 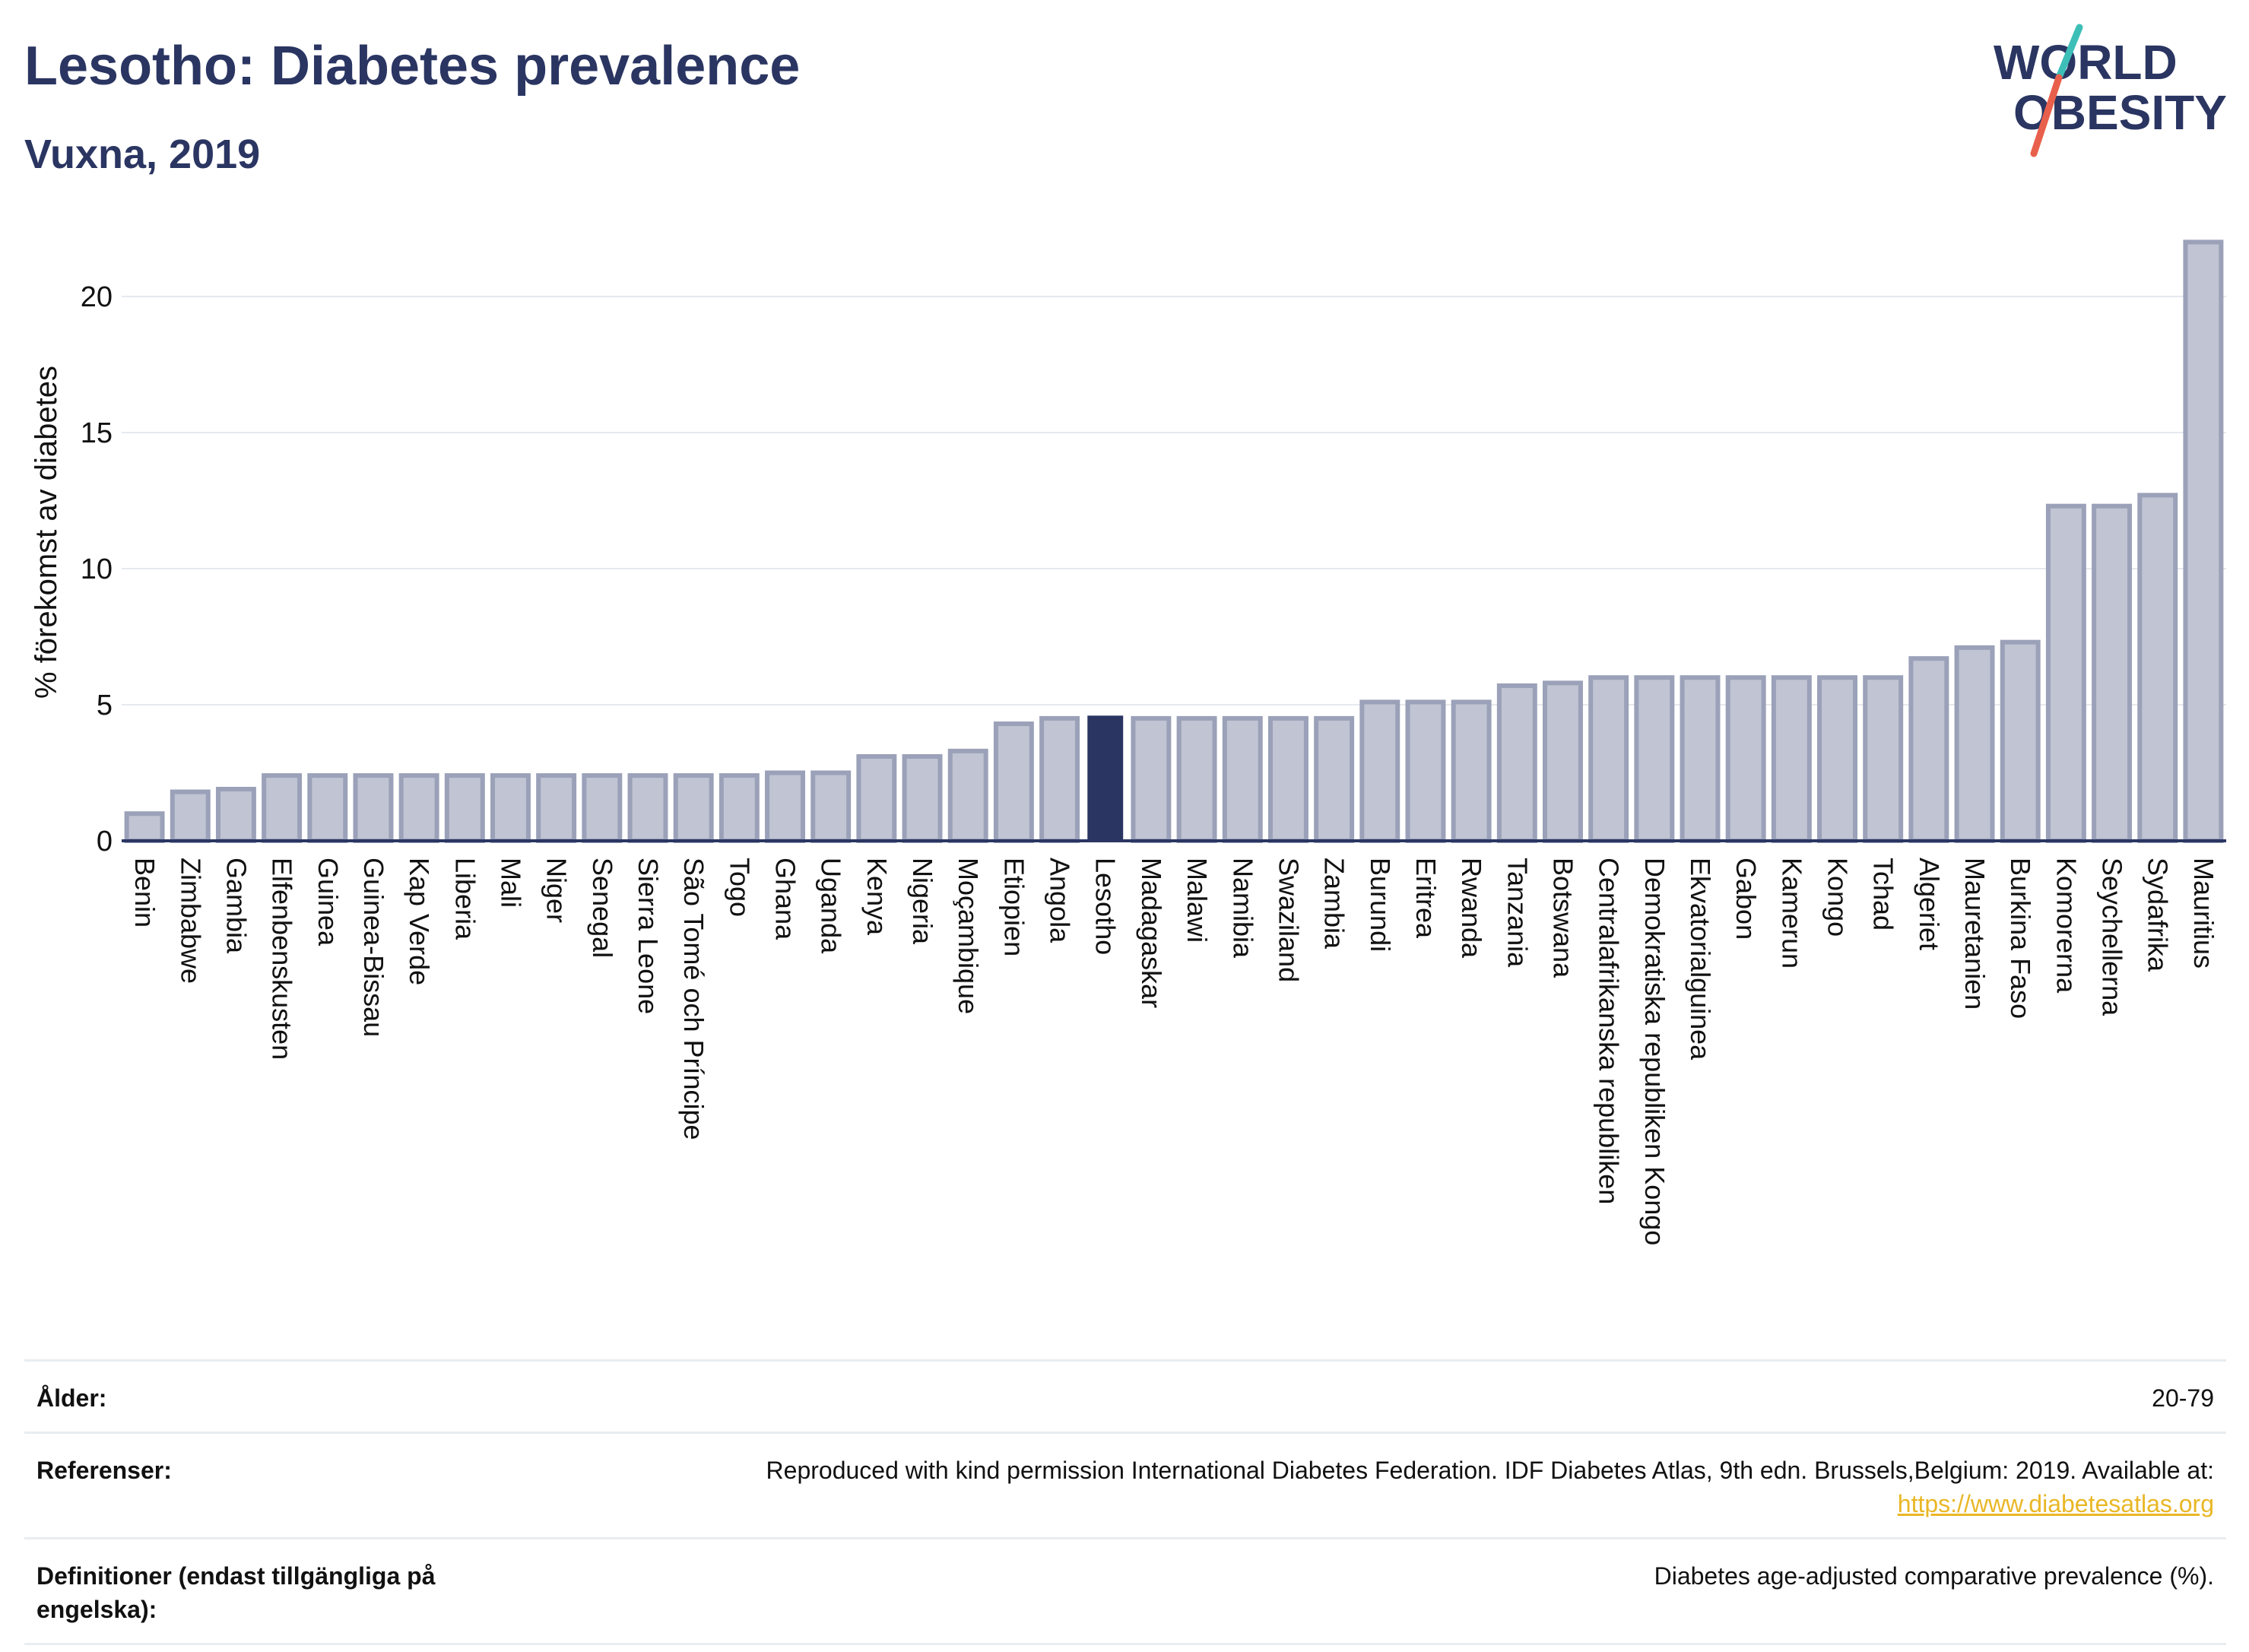 I want to click on x-tick-label: Tanzania, so click(x=1517, y=913).